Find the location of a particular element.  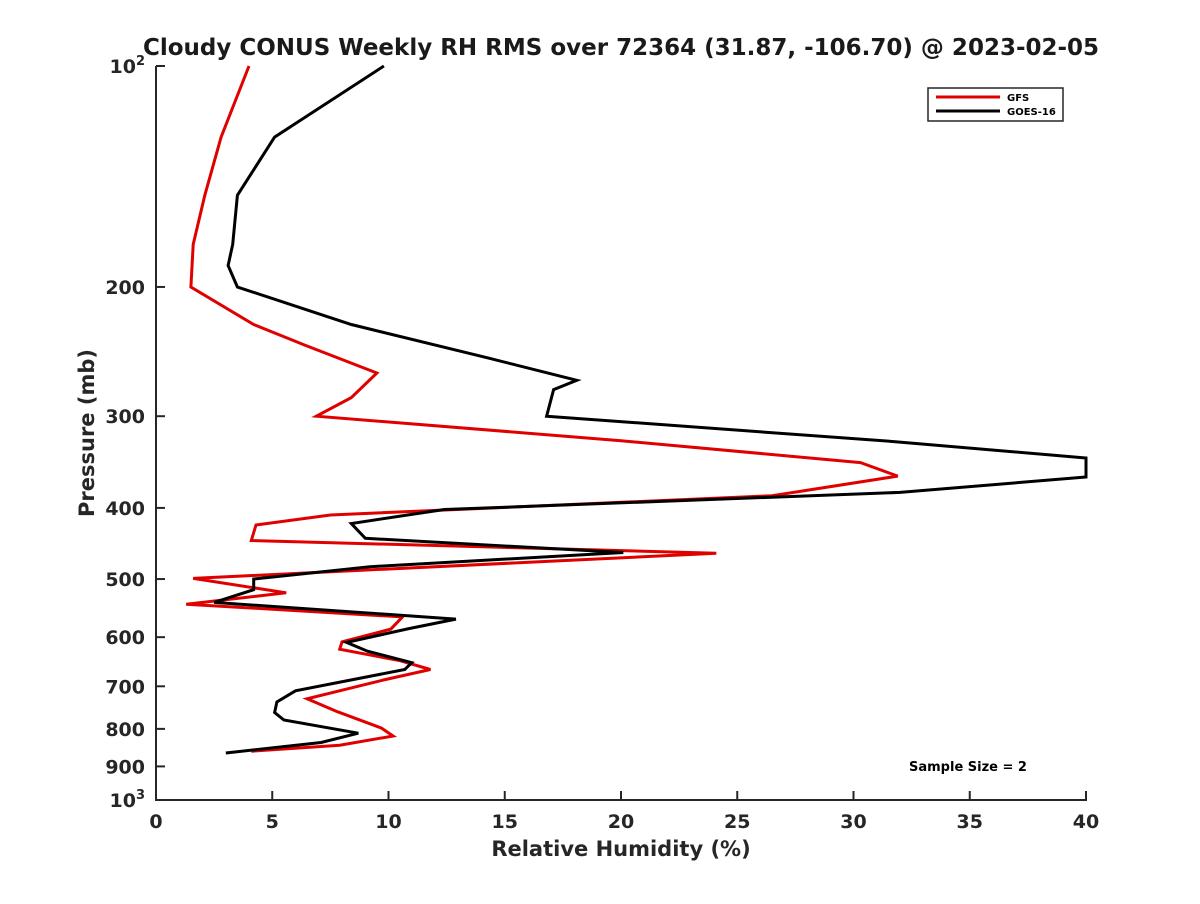

y-tick-label: 200 is located at coordinates (125, 288).